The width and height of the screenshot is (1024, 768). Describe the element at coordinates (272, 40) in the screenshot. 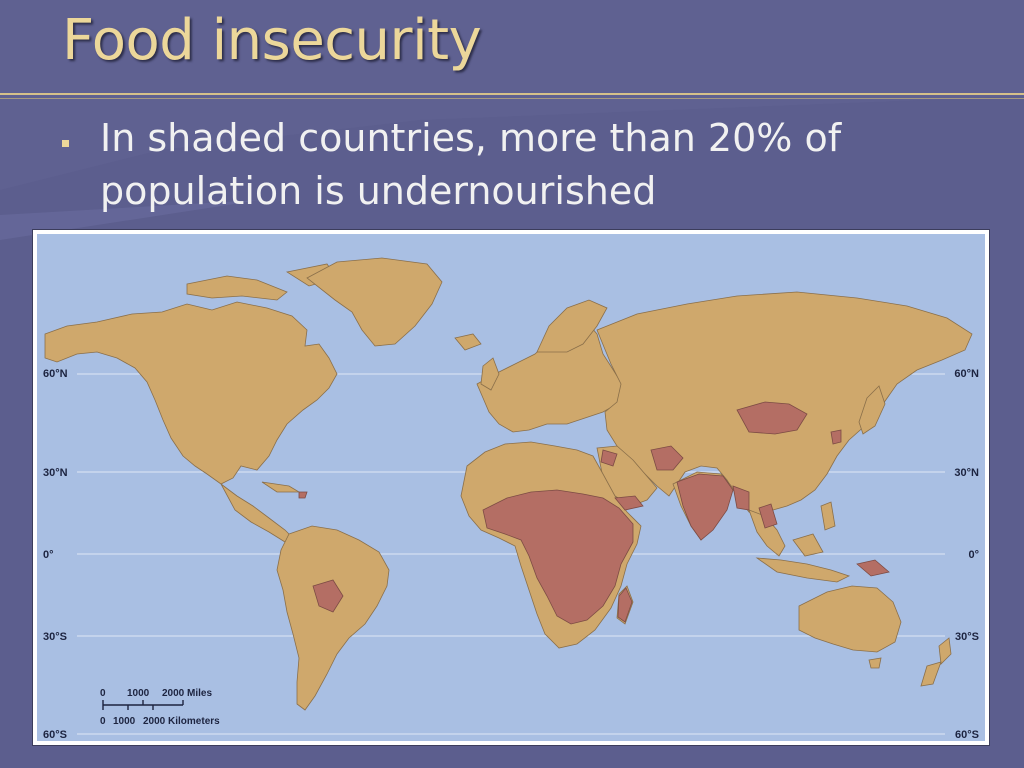

I see `slide-title: Food insecurity` at that location.